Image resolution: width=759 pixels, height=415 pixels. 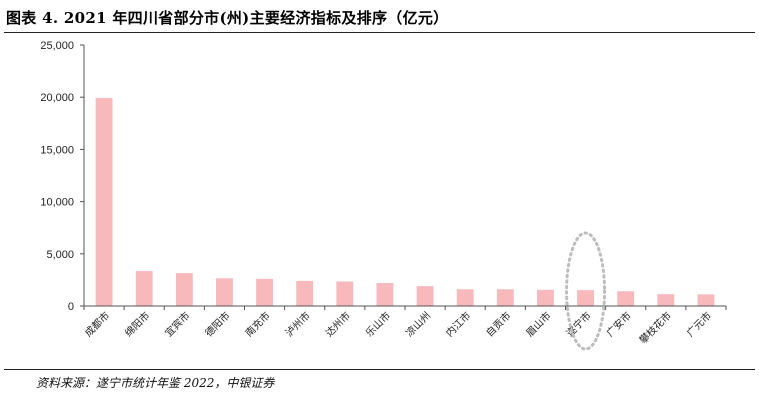 I want to click on y-tick-label: 20,000, so click(x=57, y=98).